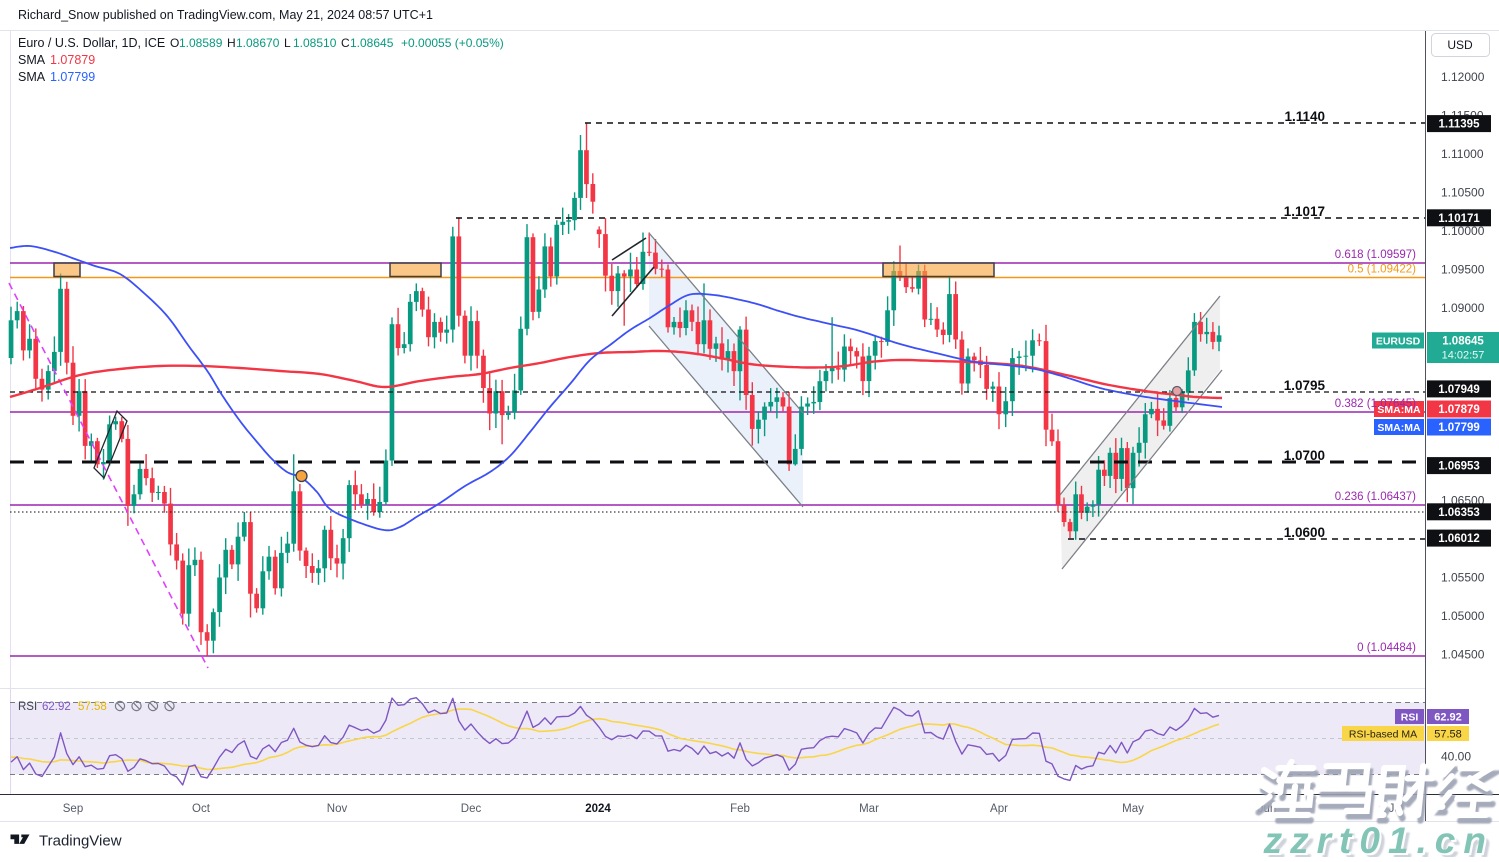 Image resolution: width=1499 pixels, height=862 pixels. I want to click on svg-text: 1.10000, so click(1463, 231).